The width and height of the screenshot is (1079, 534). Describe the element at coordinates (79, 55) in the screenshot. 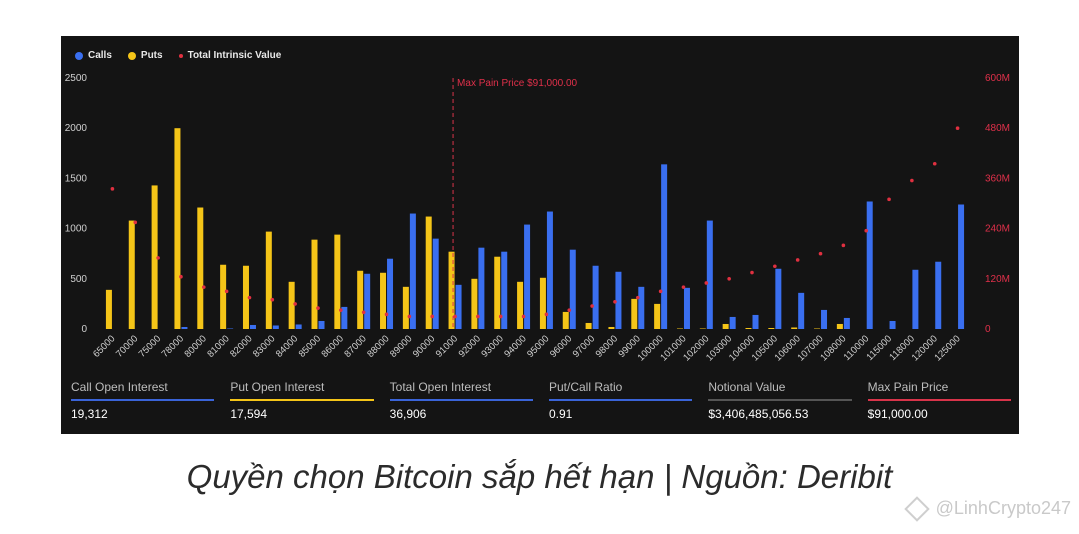

I see `legend-calls-swatch` at that location.